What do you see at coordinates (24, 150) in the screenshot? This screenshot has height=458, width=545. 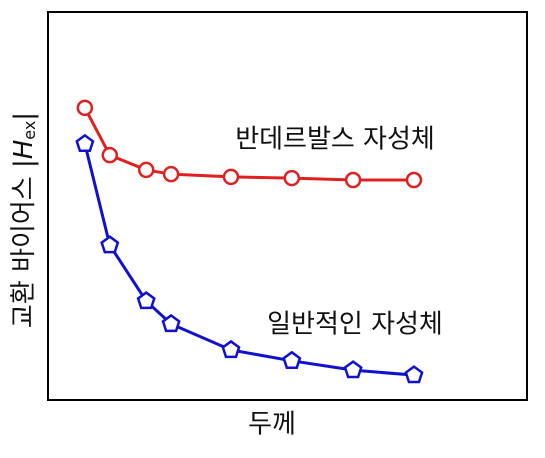 I see `y-label-symbol: H` at bounding box center [24, 150].